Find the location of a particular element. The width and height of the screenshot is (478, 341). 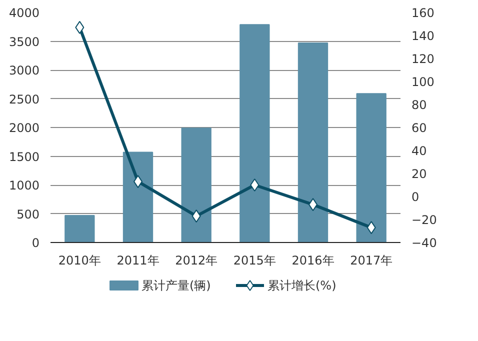

y2-tick-label: 140 is located at coordinates (423, 36).